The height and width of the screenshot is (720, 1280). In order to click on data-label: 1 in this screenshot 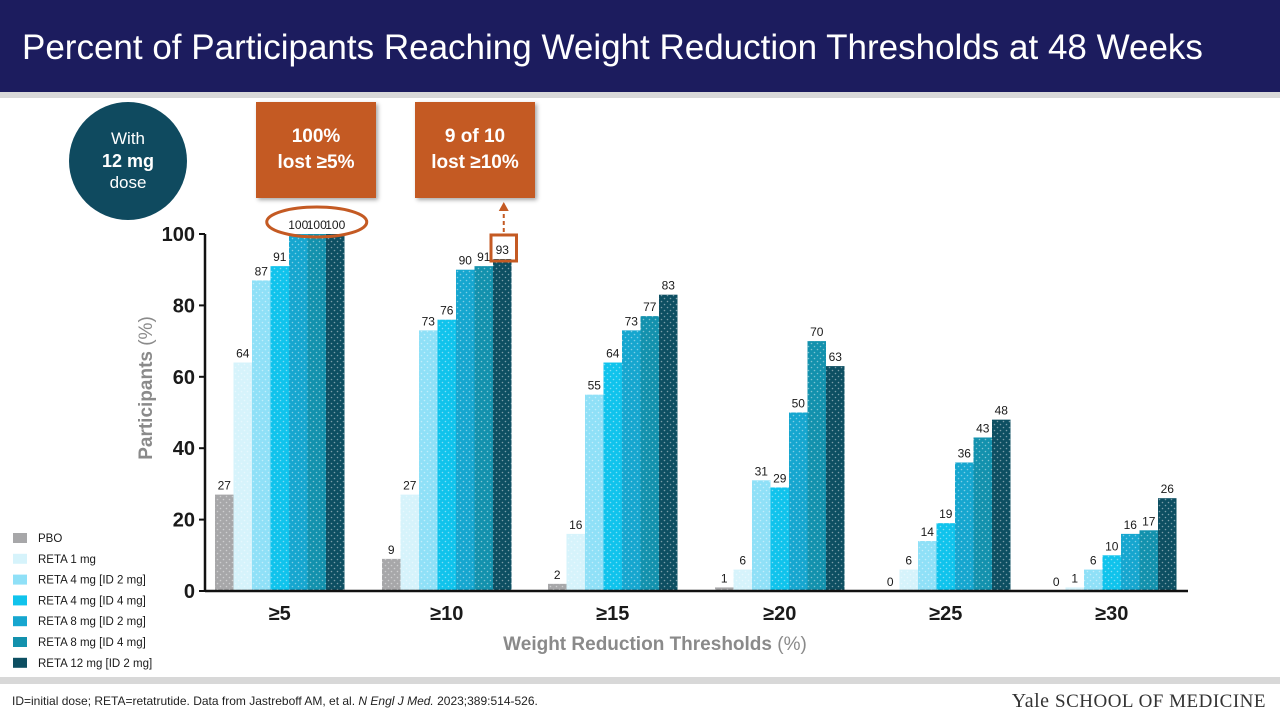, I will do `click(724, 578)`.